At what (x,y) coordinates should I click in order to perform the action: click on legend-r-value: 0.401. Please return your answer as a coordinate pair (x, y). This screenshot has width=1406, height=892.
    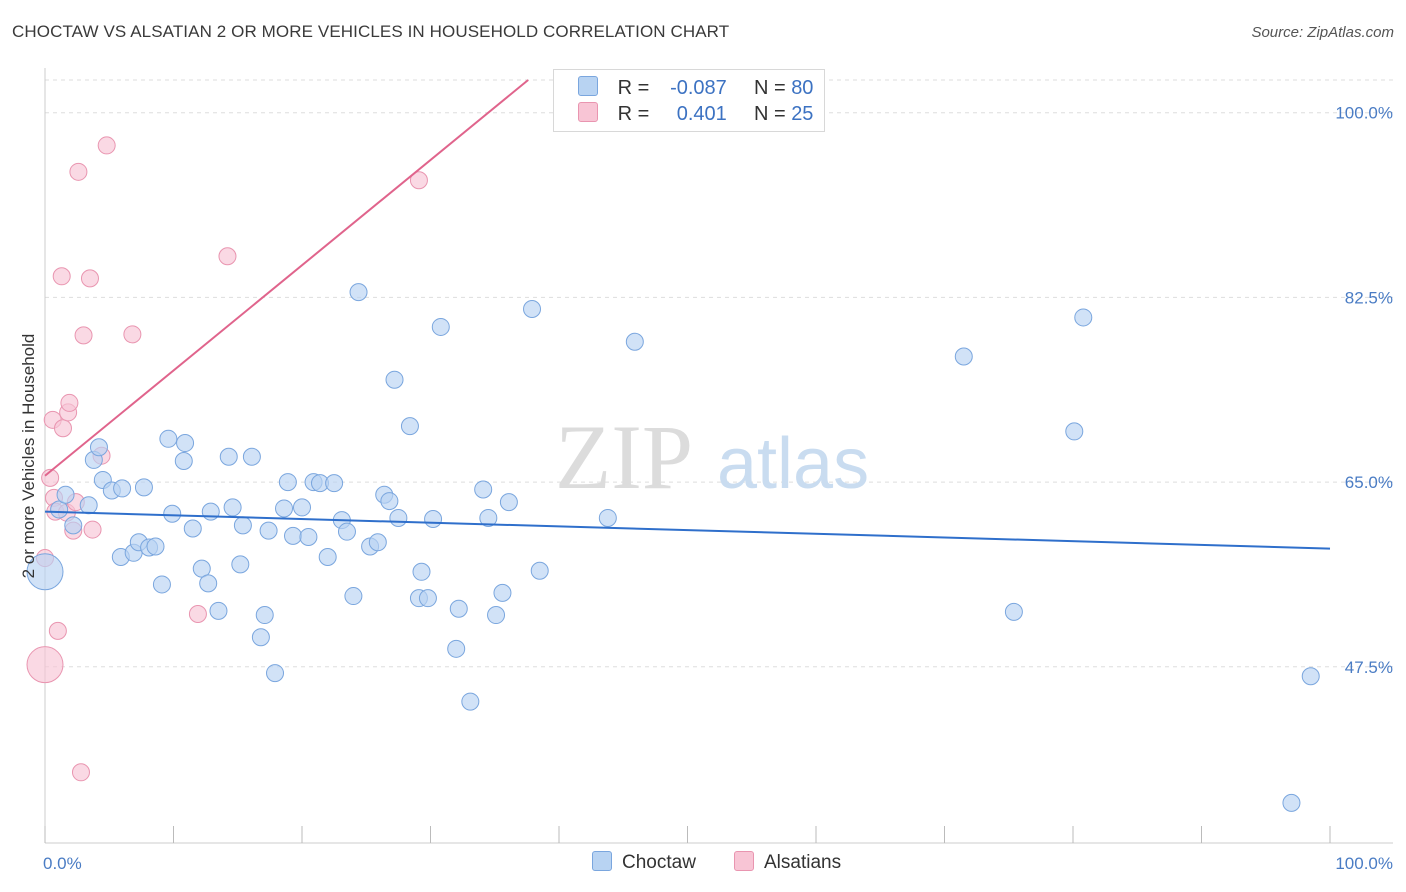
    Looking at the image, I should click on (701, 114).